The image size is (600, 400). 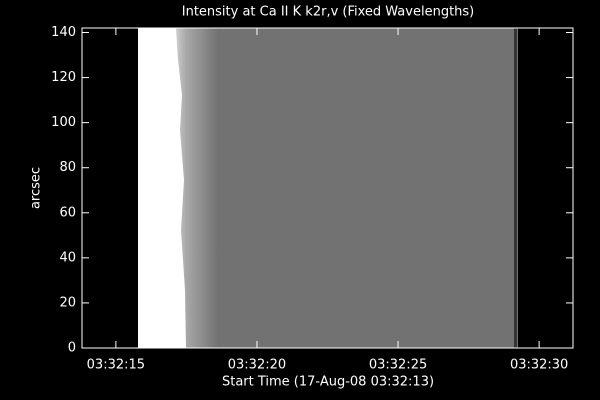 I want to click on y-tick-label: 40, so click(x=67, y=257).